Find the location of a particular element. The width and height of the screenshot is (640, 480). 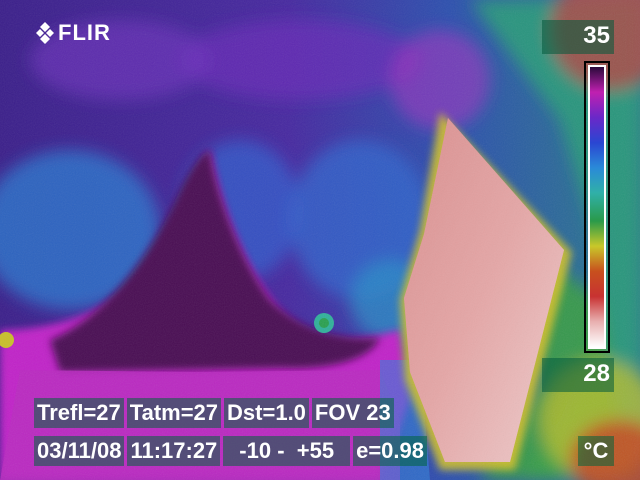

flir-diamond-icon is located at coordinates (45, 33).